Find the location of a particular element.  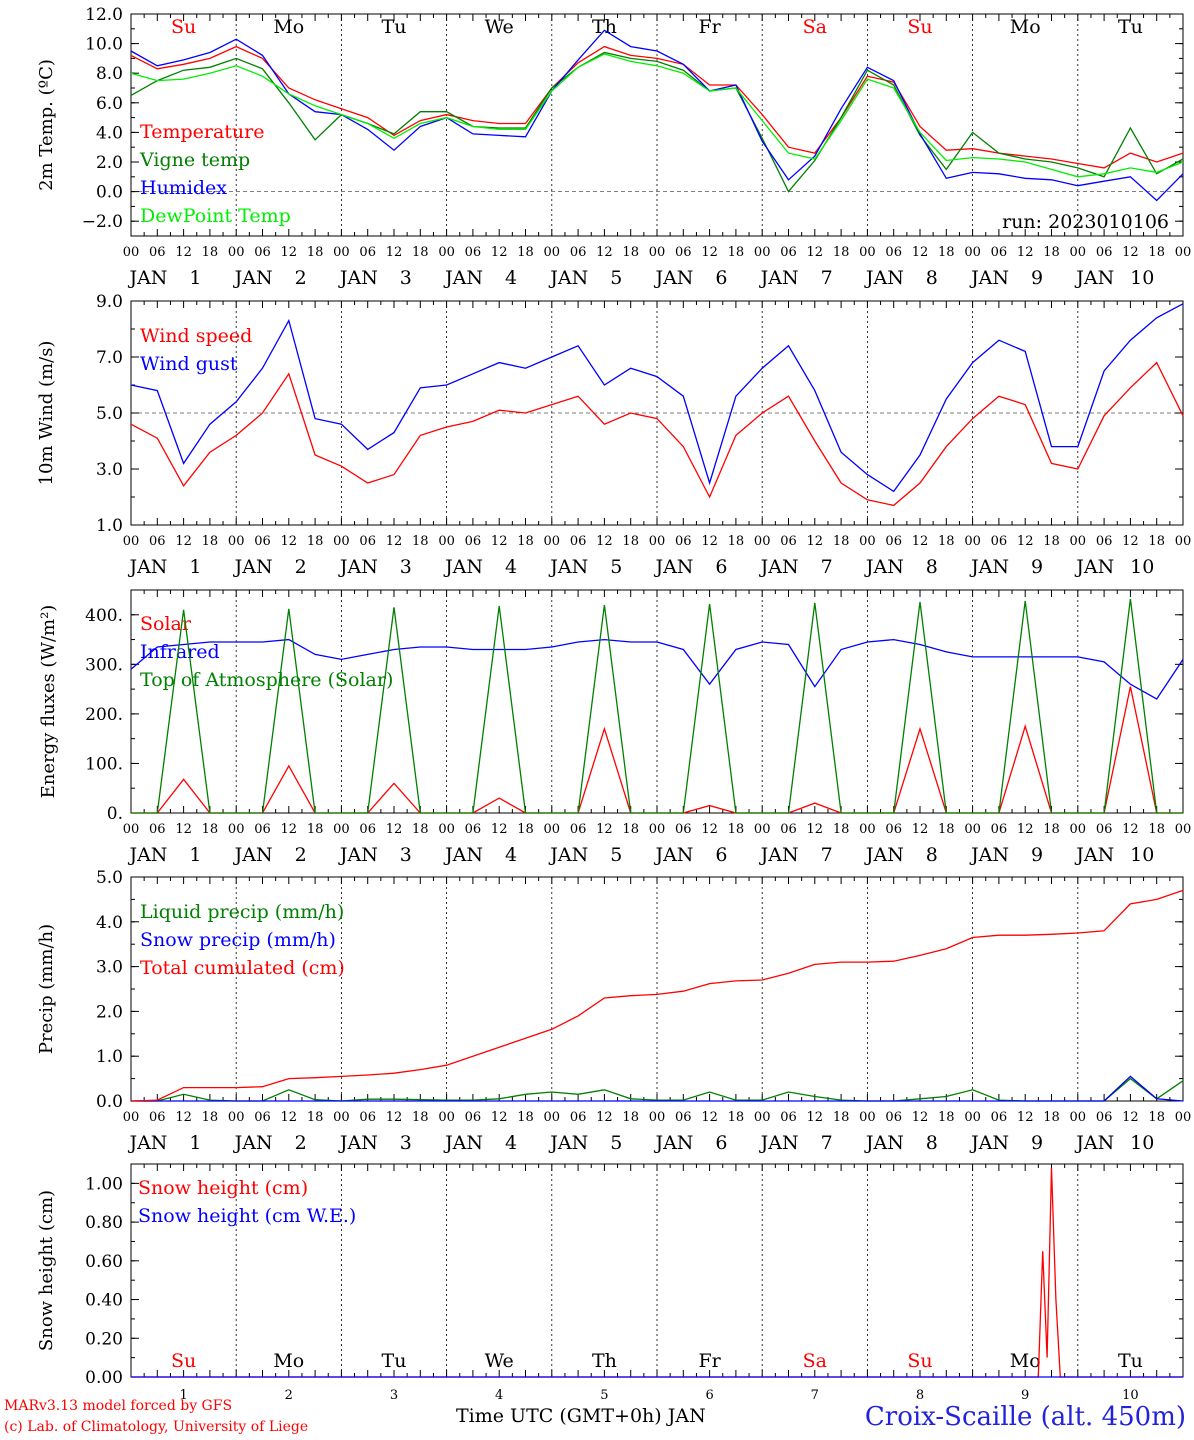

y-tick-label: 0.40 is located at coordinates (104, 1301).